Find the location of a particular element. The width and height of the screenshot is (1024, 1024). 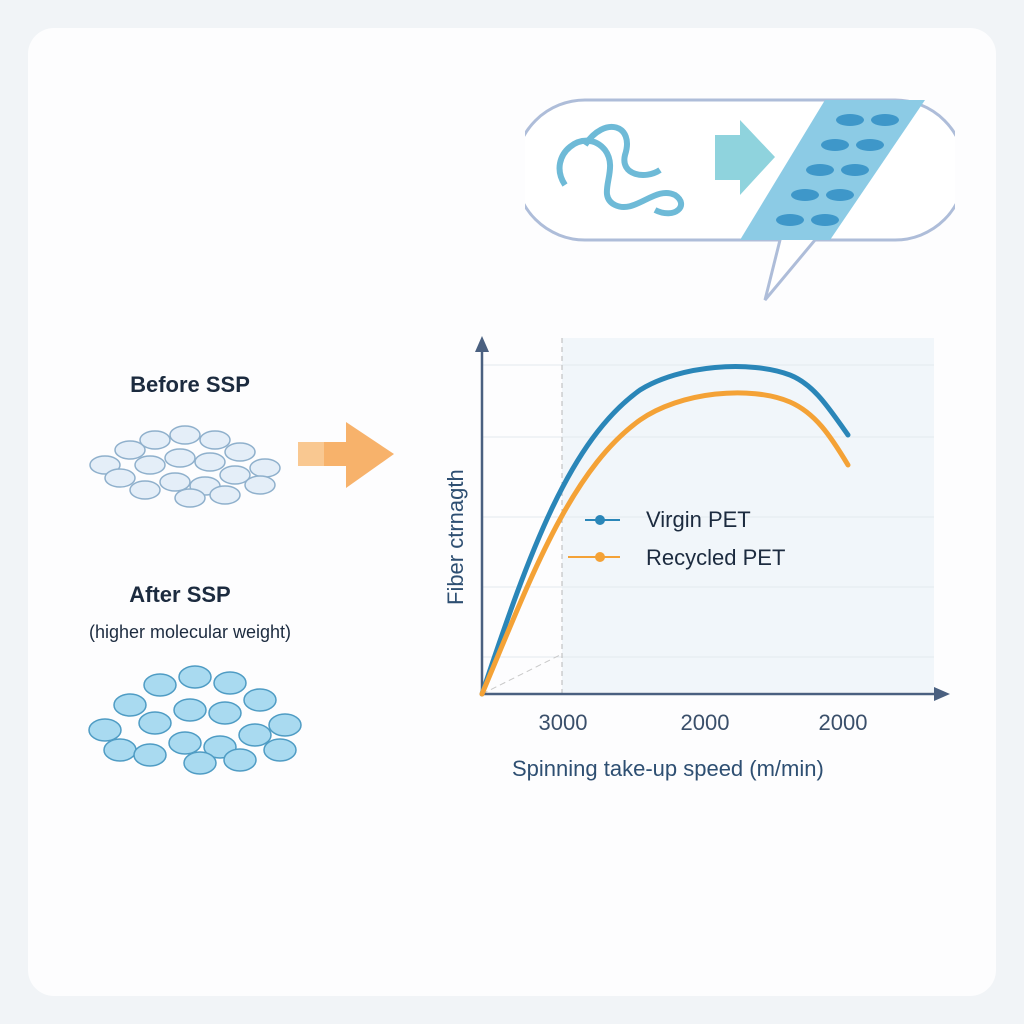

pellet-pile-pale-icon is located at coordinates (185, 466).